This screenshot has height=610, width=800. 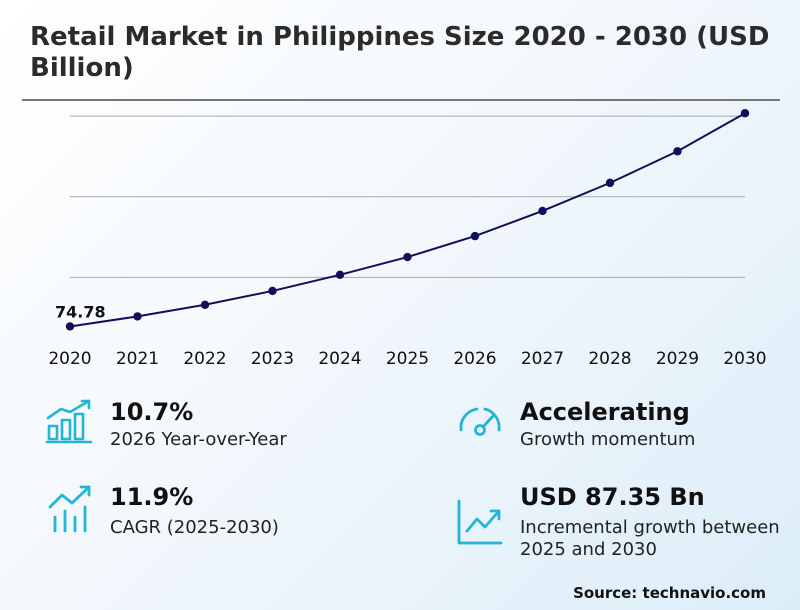 What do you see at coordinates (609, 359) in the screenshot?
I see `x-tick-2028: 2028` at bounding box center [609, 359].